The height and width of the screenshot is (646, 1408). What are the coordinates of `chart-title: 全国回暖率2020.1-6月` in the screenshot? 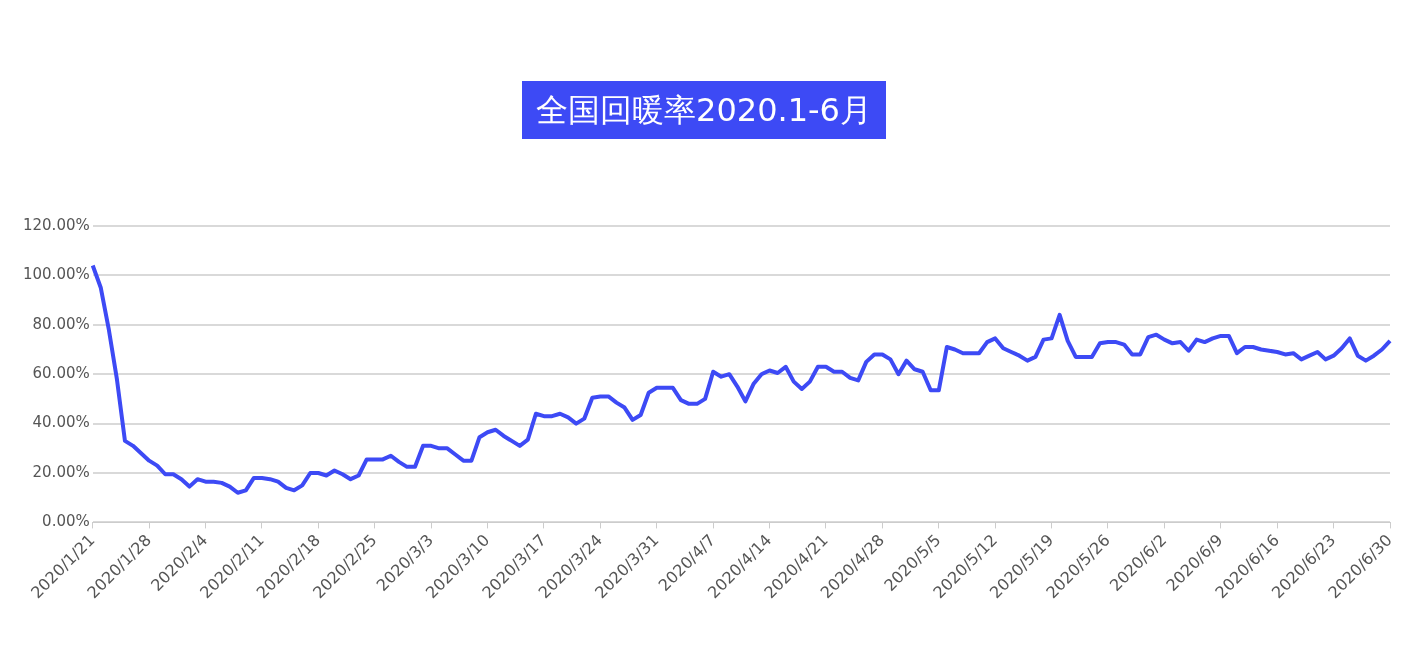 It's located at (704, 110).